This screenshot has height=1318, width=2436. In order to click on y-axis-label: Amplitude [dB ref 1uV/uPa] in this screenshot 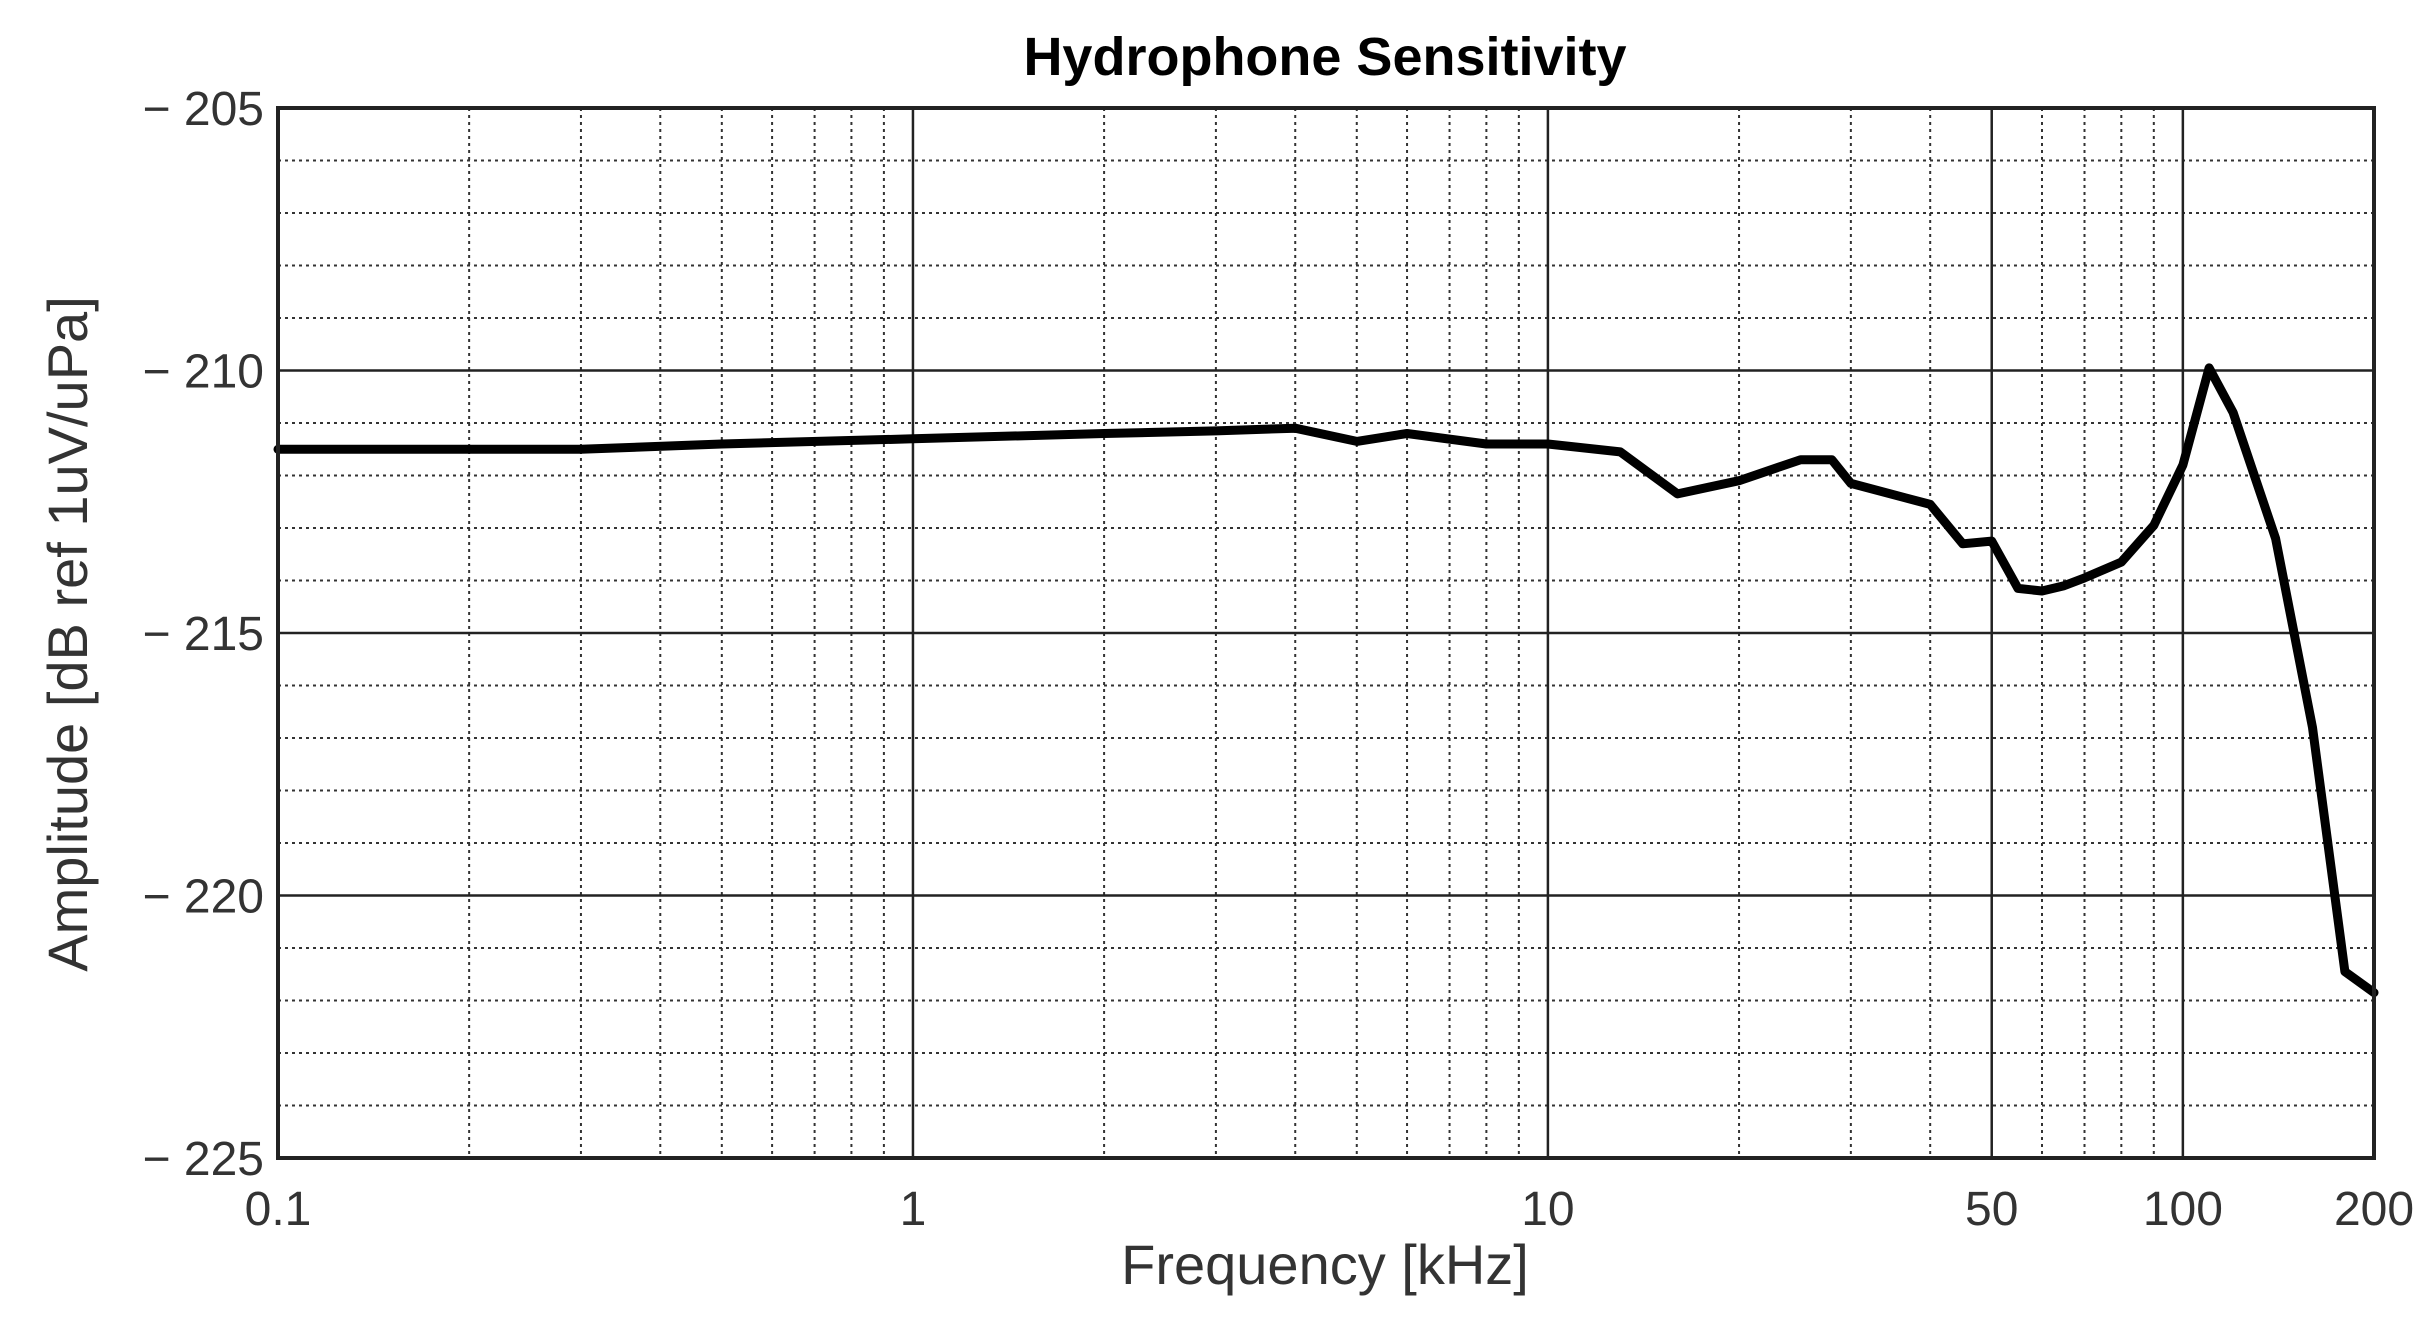, I will do `click(67, 634)`.